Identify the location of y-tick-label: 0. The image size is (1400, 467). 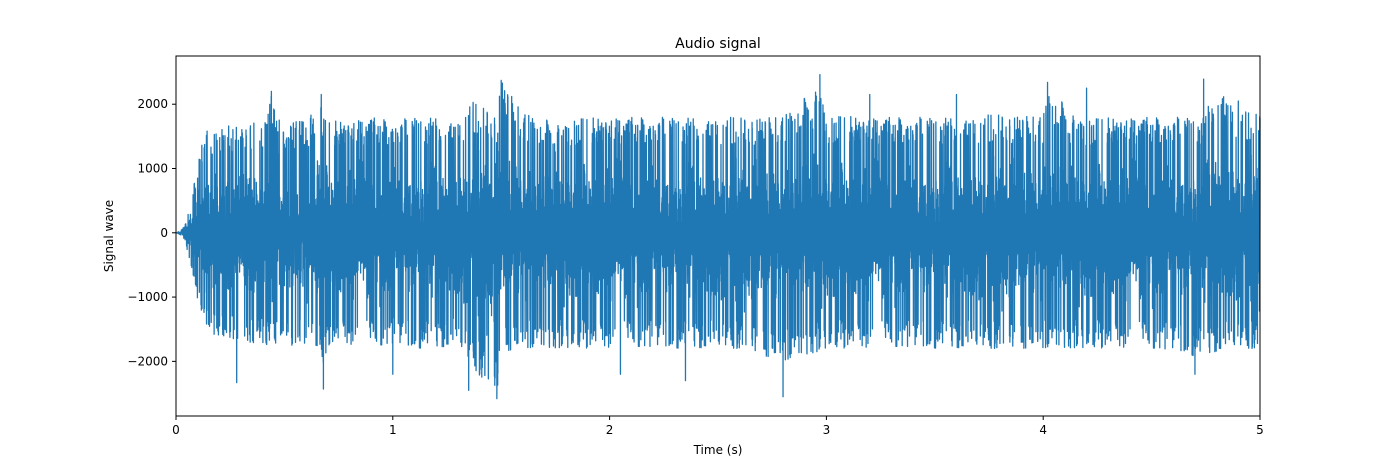
(164, 233).